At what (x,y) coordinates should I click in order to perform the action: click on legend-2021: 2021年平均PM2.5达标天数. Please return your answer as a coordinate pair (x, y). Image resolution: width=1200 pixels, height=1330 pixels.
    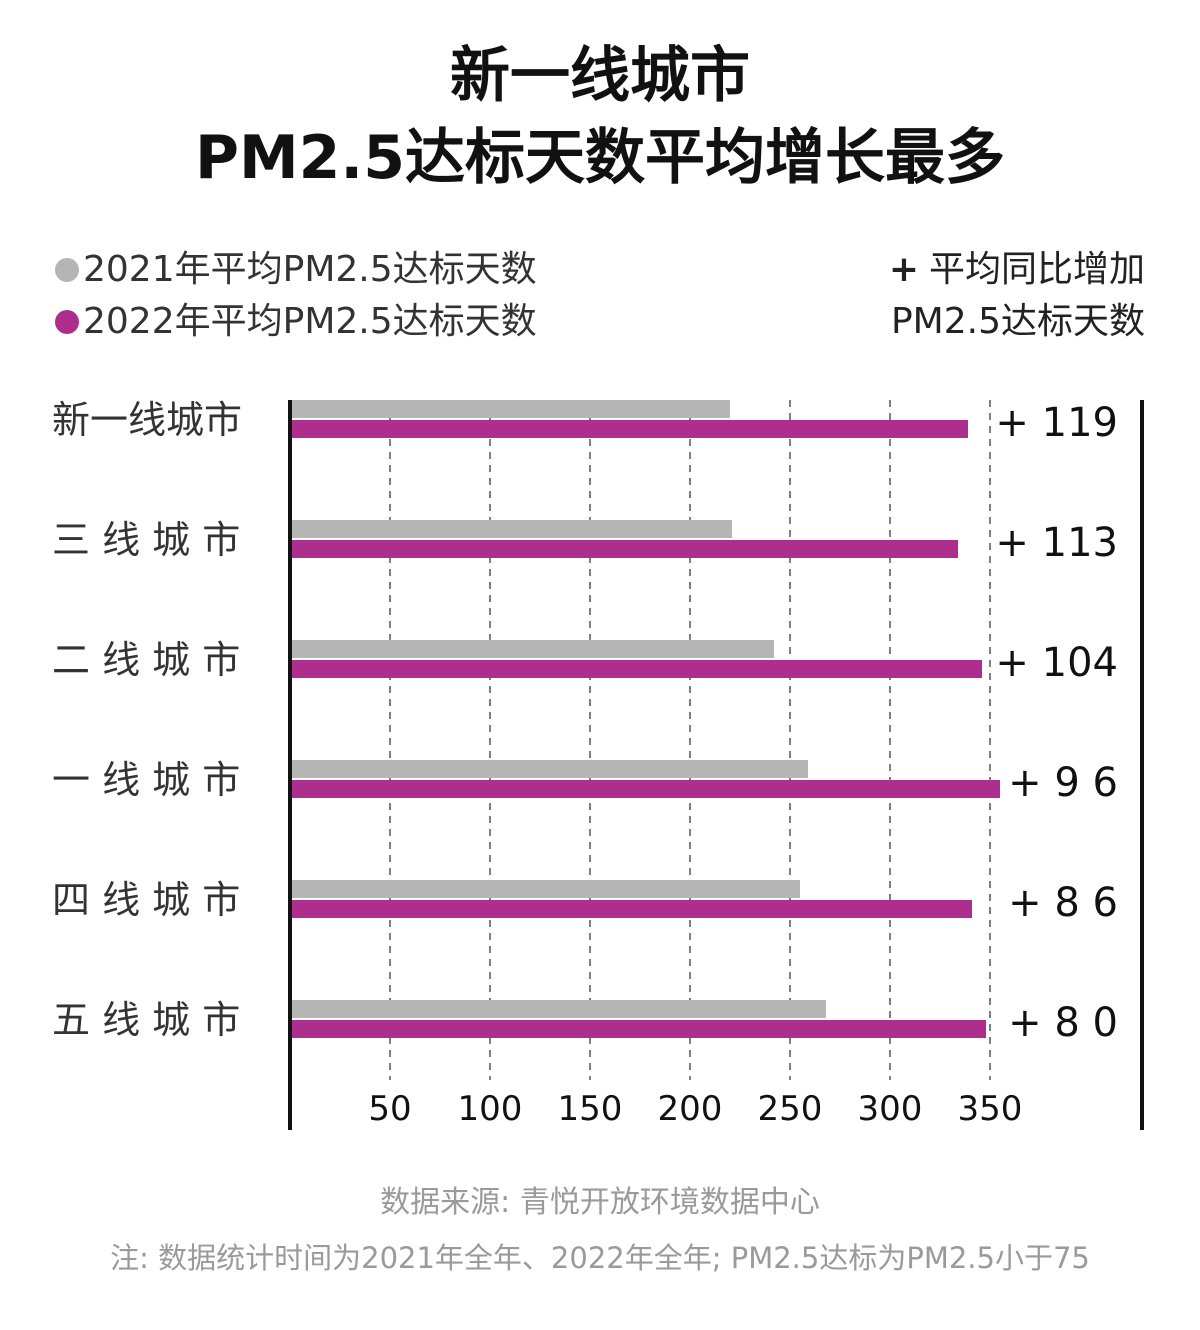
    Looking at the image, I should click on (296, 270).